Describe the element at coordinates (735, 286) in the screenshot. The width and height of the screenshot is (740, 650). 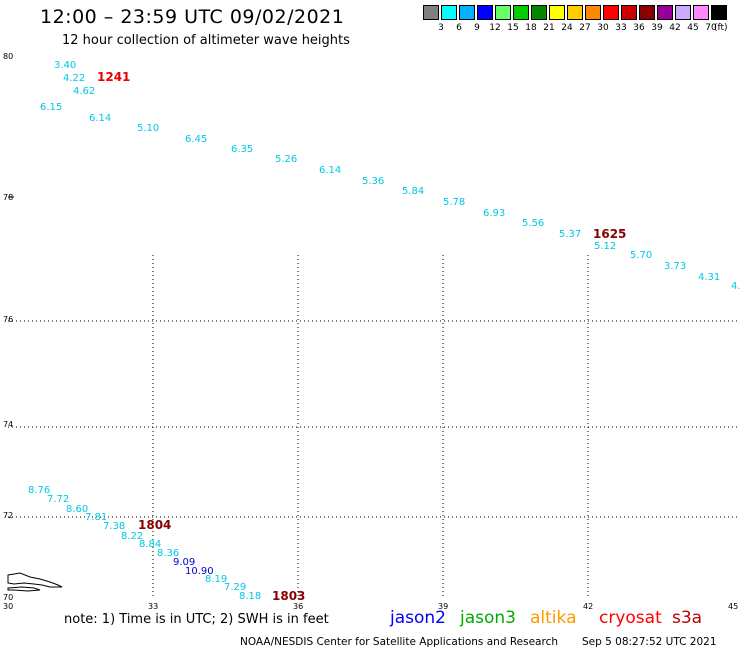
I see `wave-height-label: 4.` at that location.